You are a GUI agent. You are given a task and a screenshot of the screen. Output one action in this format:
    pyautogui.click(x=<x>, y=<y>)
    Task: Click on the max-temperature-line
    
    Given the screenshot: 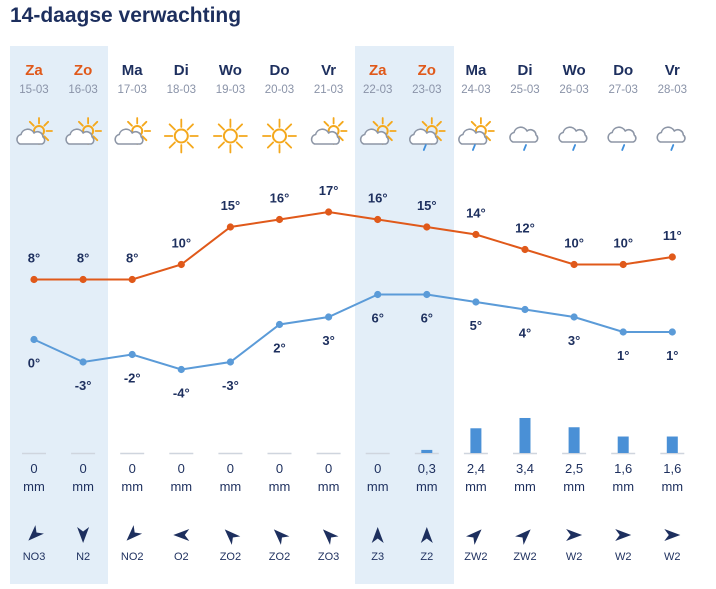 What is the action you would take?
    pyautogui.click(x=353, y=245)
    